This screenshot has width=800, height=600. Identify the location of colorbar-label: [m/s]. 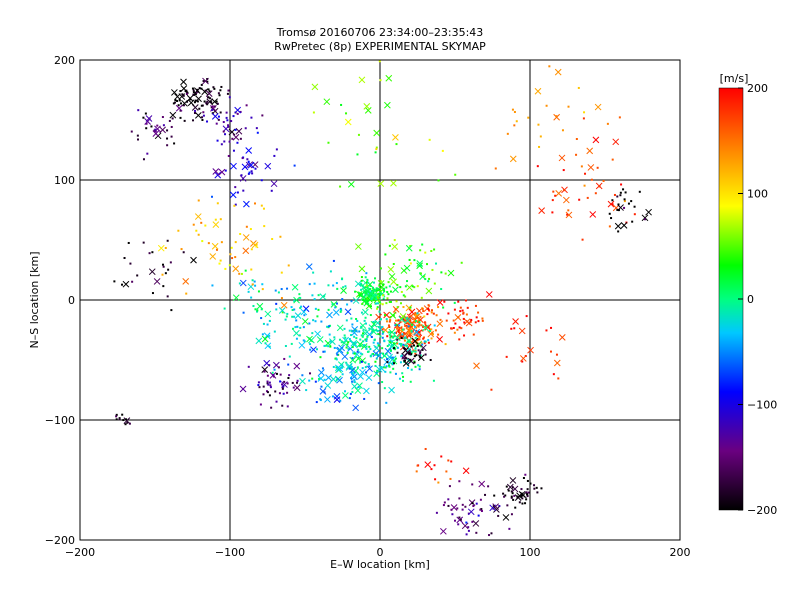
(734, 78).